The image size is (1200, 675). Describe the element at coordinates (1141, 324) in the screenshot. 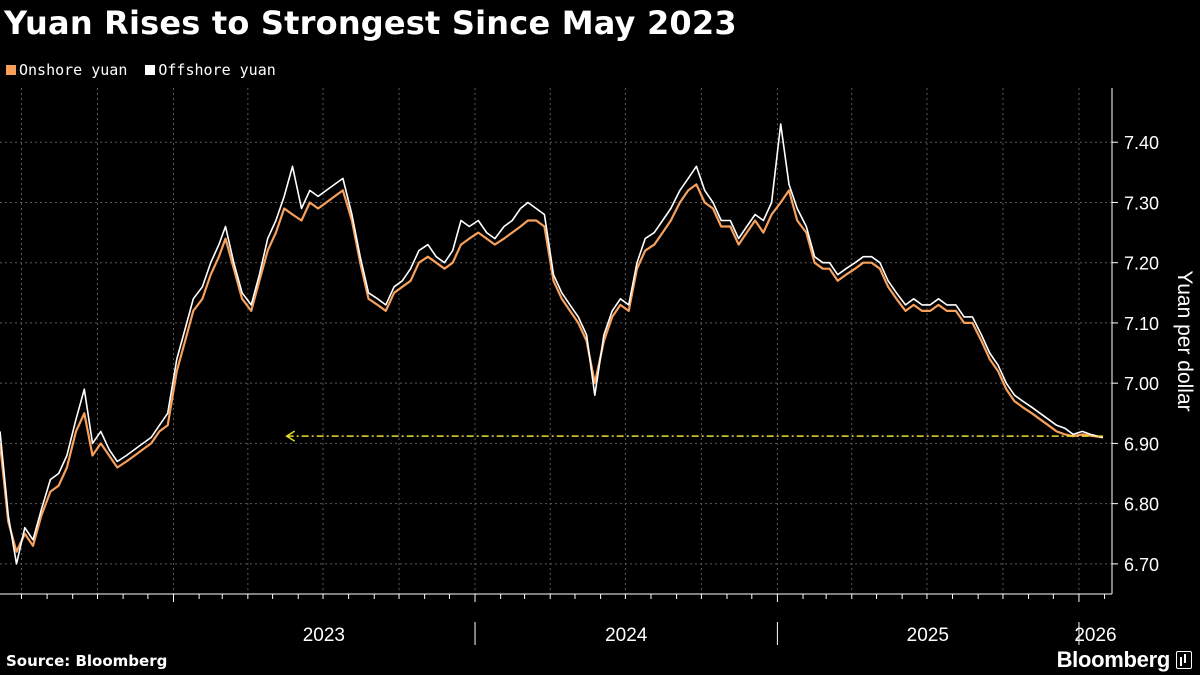

I see `y-tick-label: 7.10` at that location.